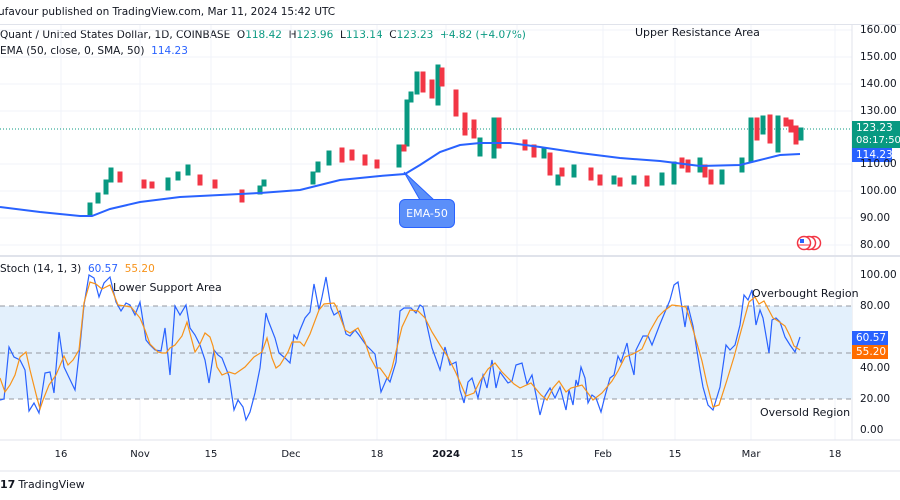  I want to click on tradingview-logo-icon: 17, so click(8, 484).